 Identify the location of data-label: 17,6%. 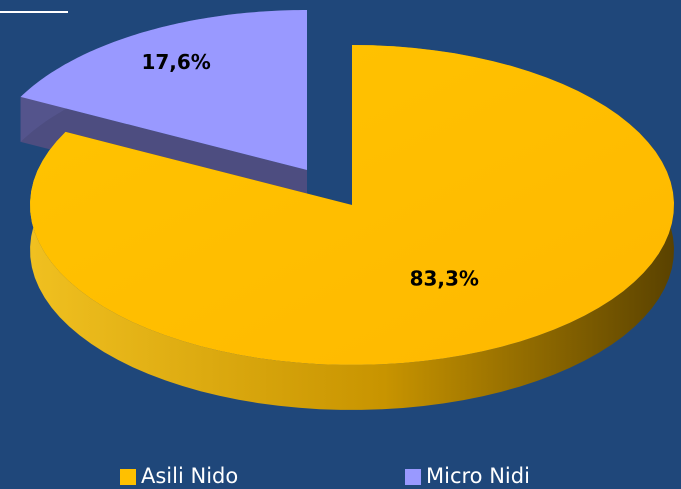
(175, 62).